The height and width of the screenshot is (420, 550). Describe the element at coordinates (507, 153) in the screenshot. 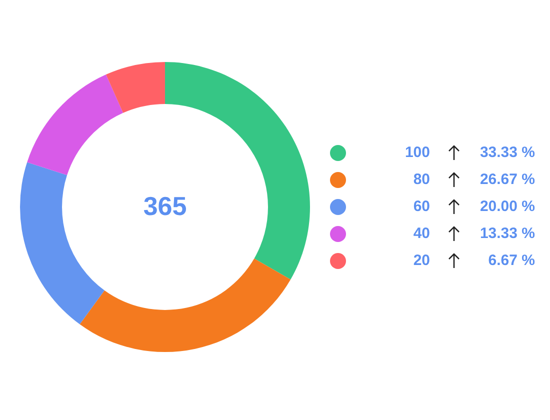

I see `text: 33.33 %` at that location.